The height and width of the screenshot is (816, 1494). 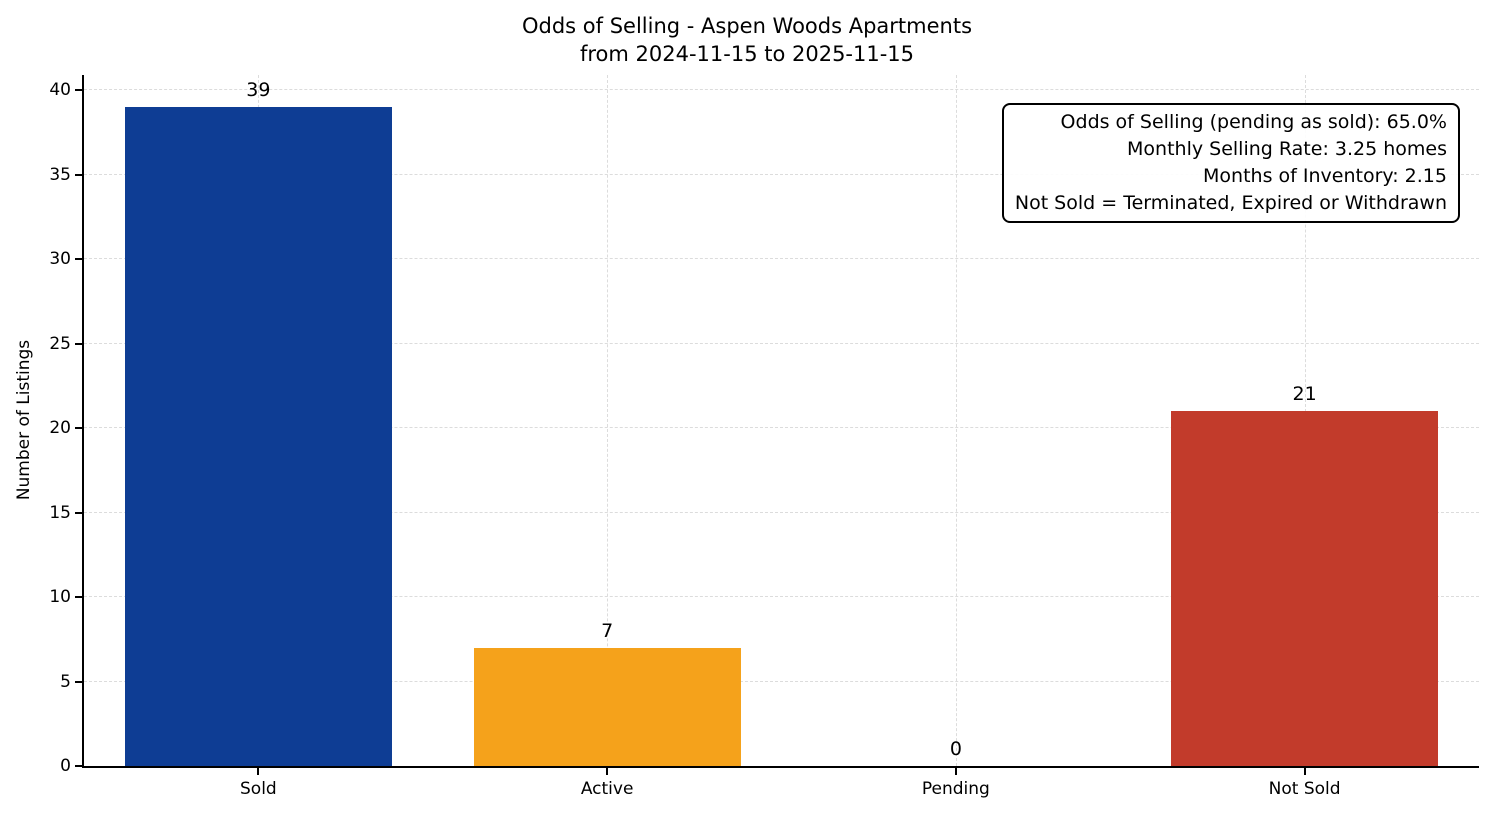 I want to click on x-tick-label-not-sold: Not Sold, so click(x=1304, y=789).